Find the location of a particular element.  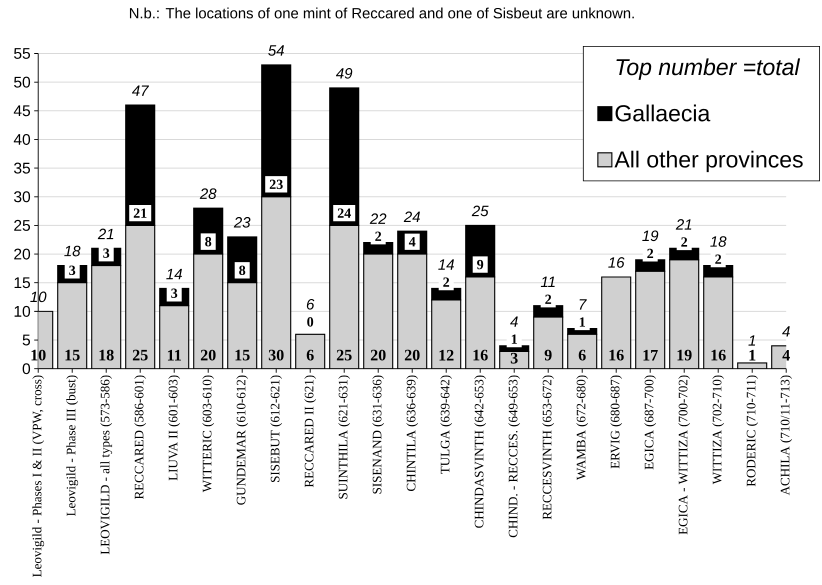

legend-label: All other provinces is located at coordinates (708, 161).